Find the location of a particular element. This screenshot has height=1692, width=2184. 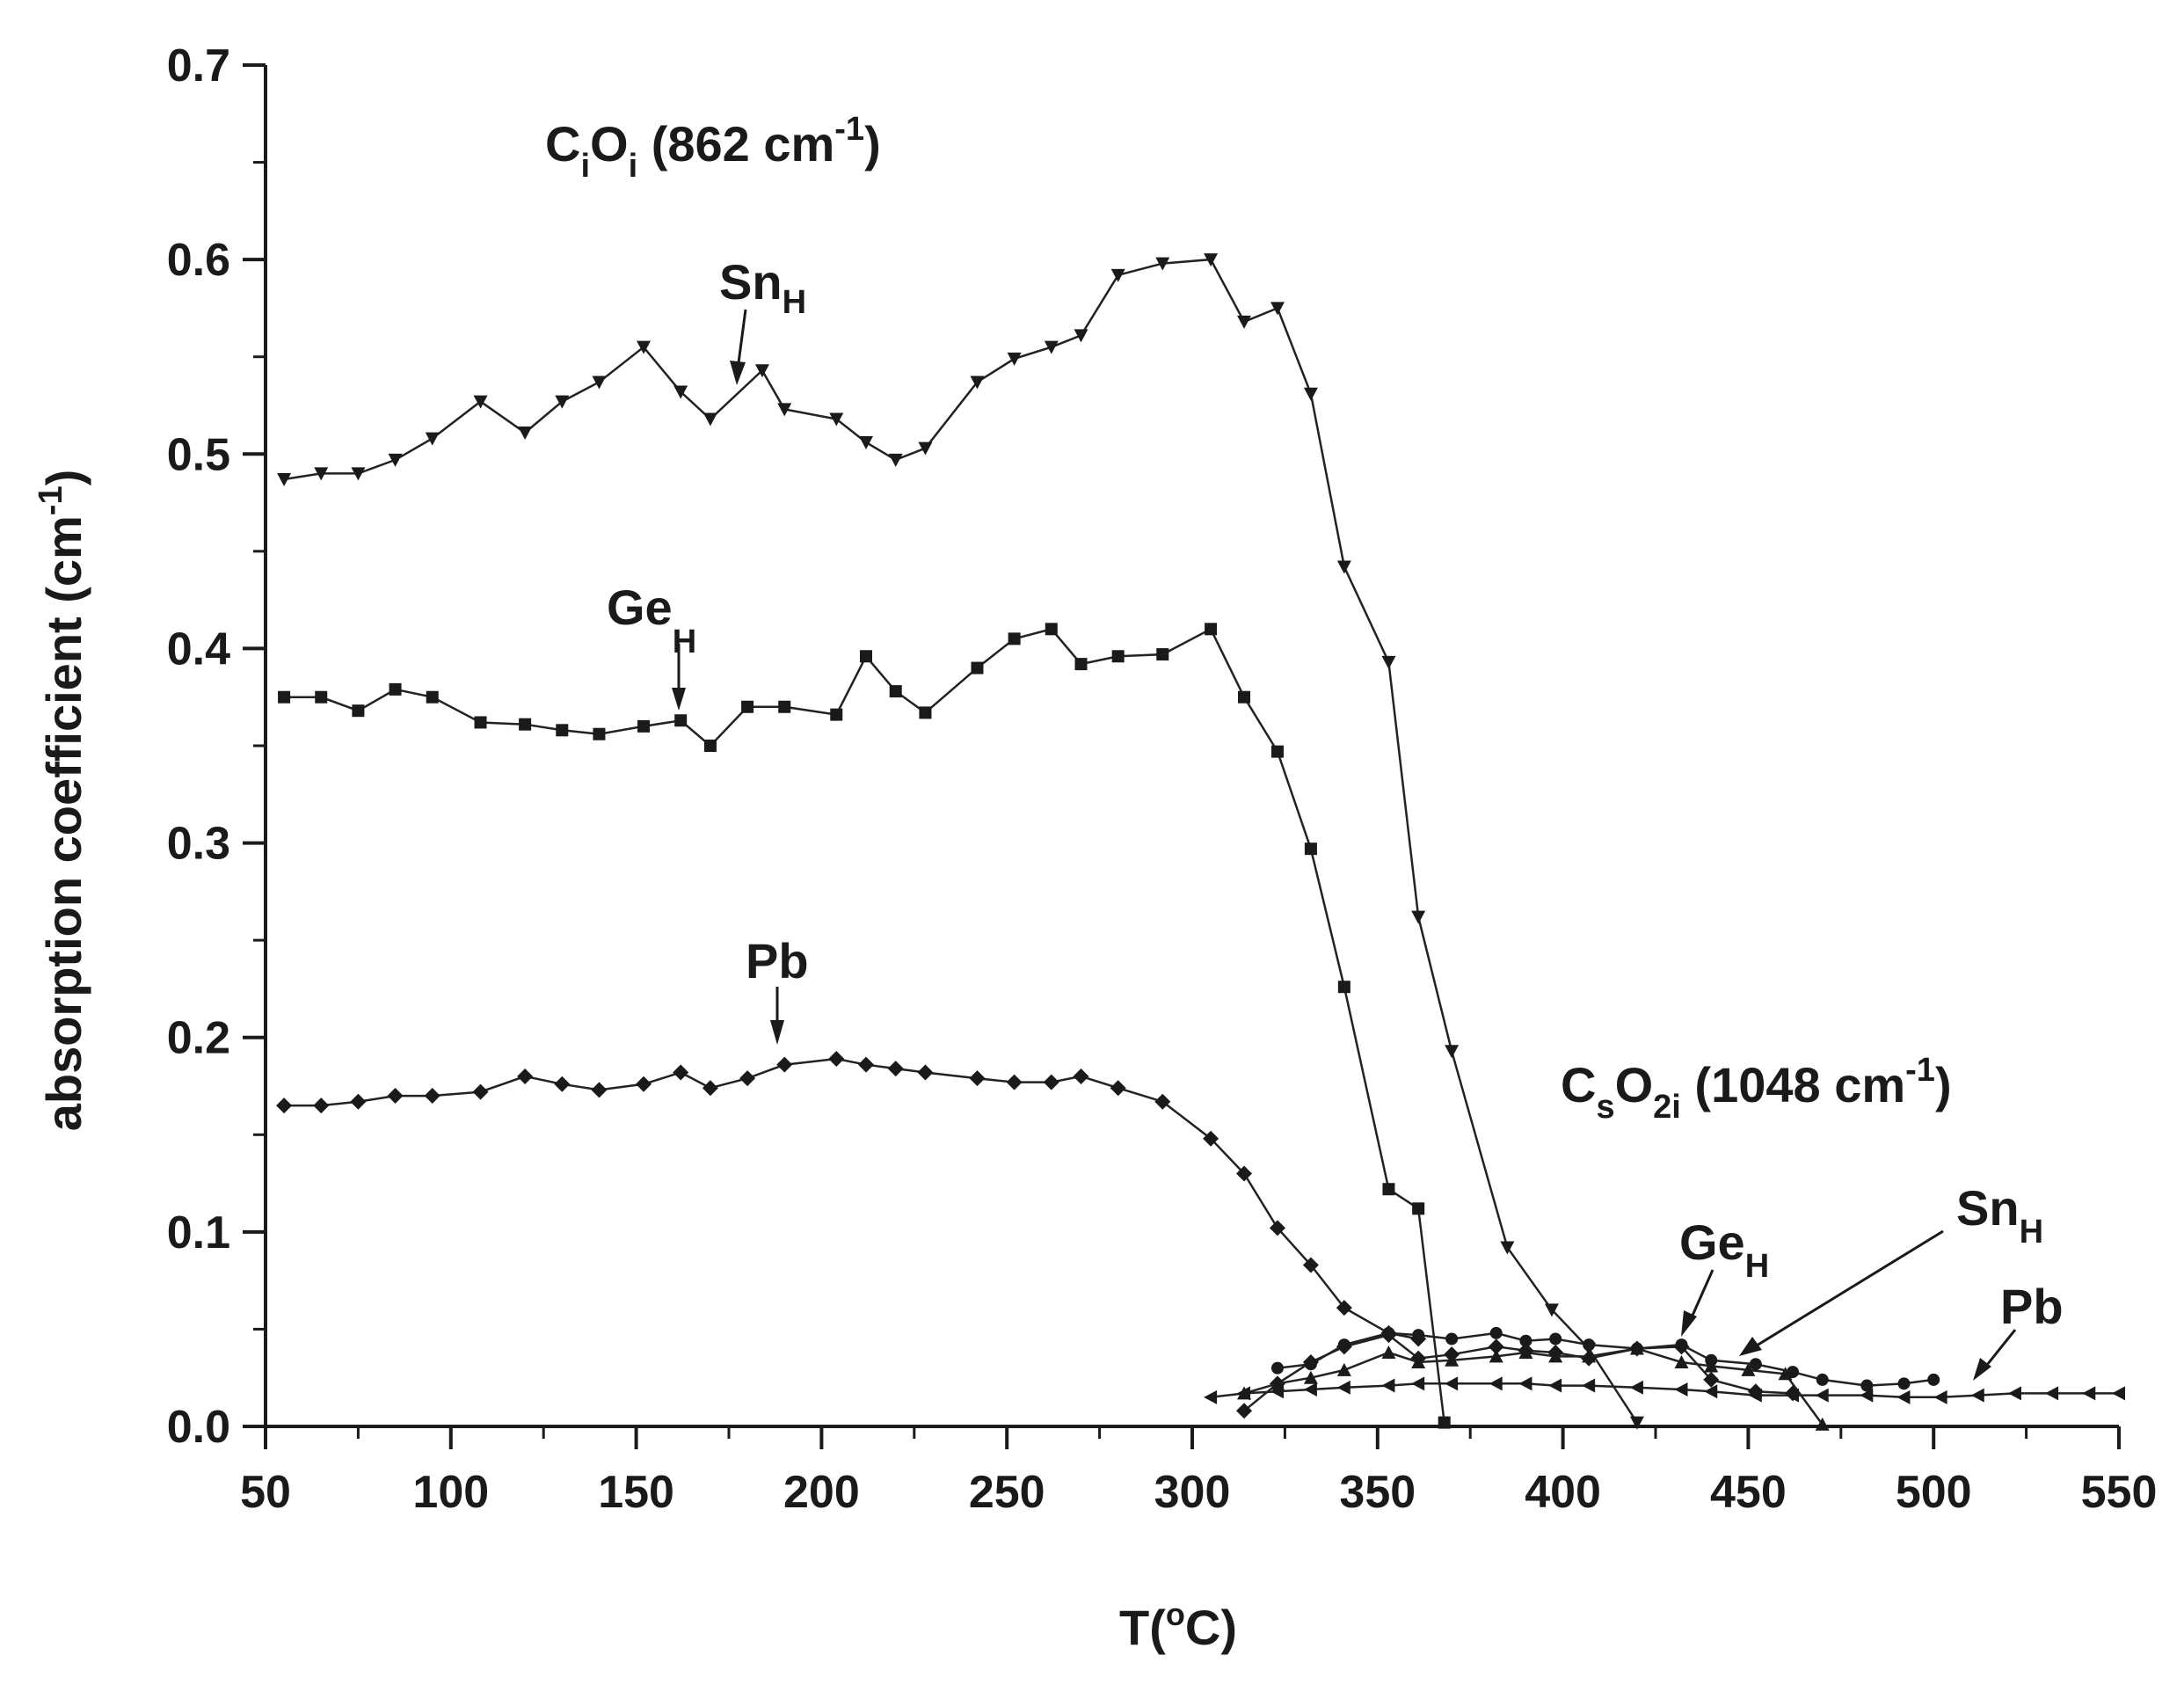

label-sn-top: SnH is located at coordinates (762, 287).